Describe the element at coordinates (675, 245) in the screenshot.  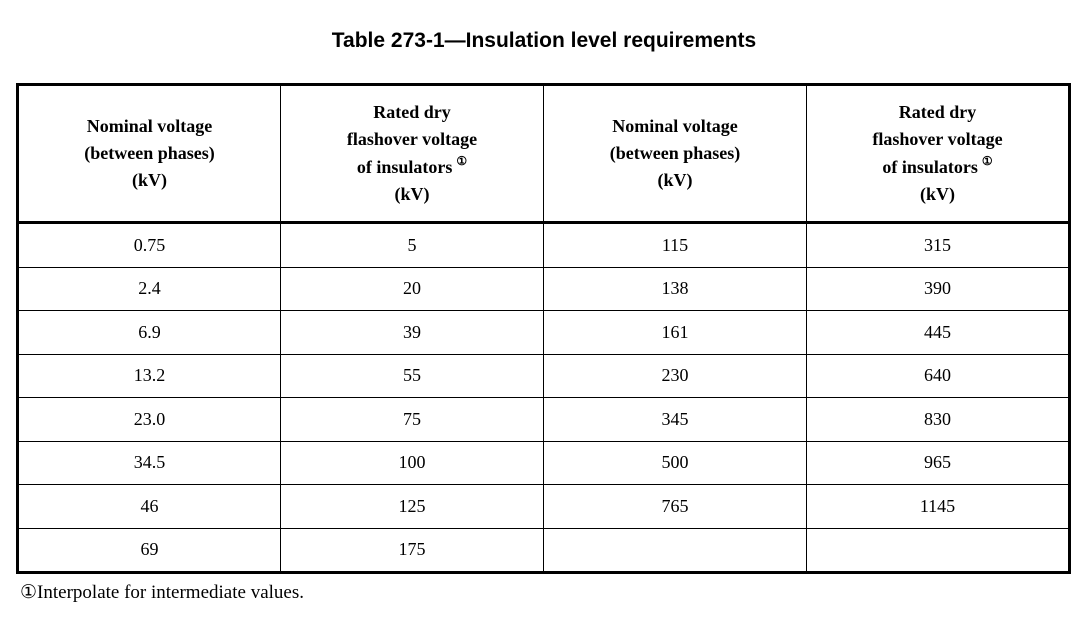
I see `table-cell: 115` at that location.